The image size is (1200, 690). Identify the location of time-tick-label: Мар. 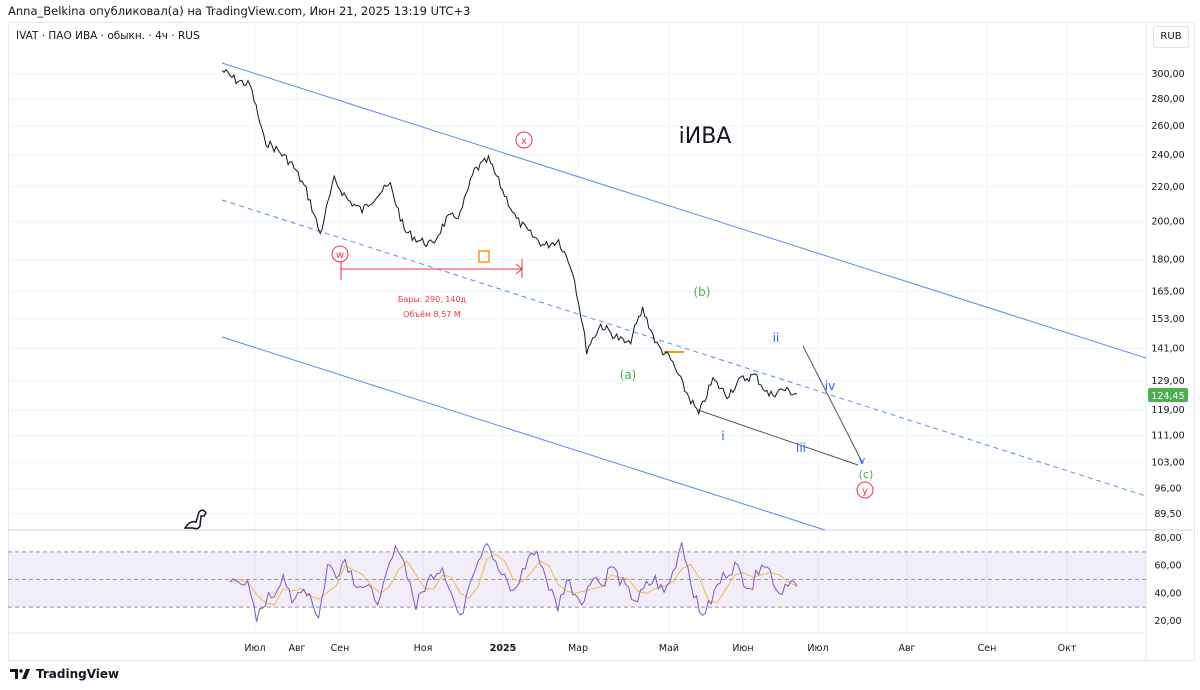
(578, 648).